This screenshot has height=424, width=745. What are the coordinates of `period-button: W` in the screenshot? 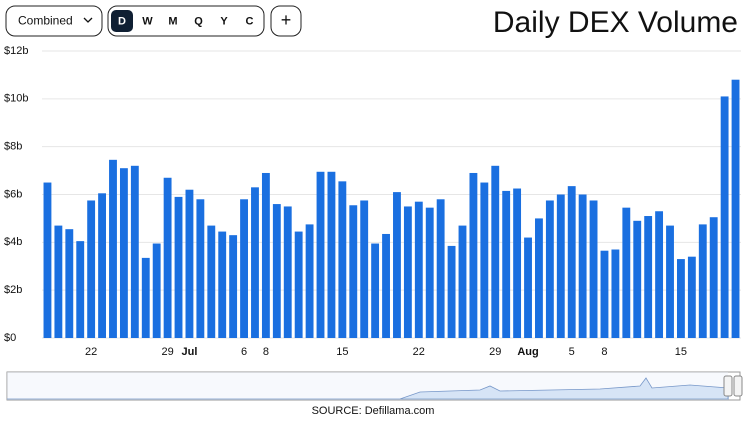 It's located at (147, 21).